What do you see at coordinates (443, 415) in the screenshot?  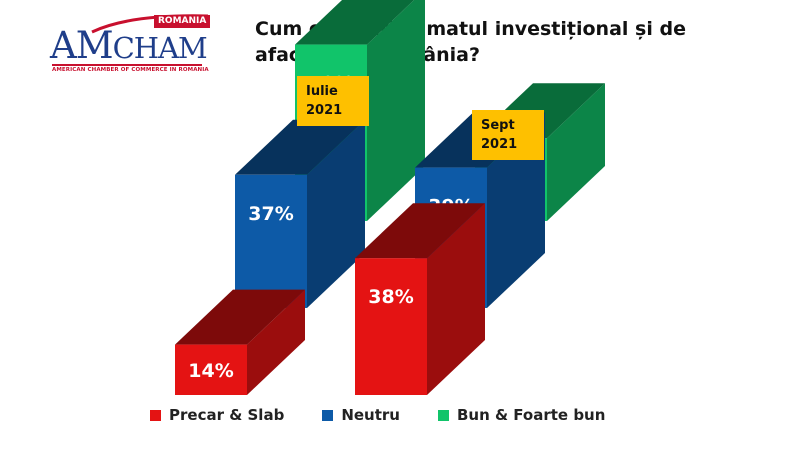 I see `legend-swatch-bun` at bounding box center [443, 415].